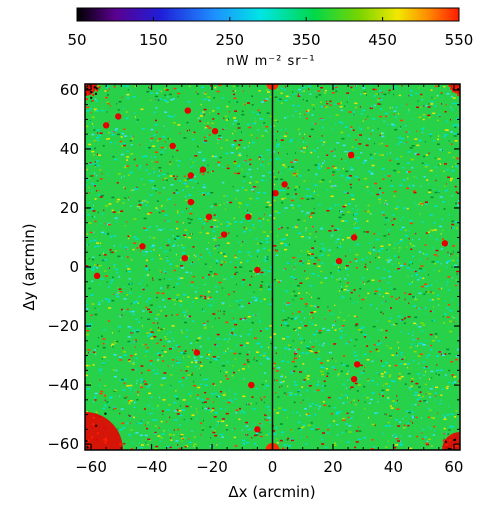 The width and height of the screenshot is (481, 510). Describe the element at coordinates (91, 467) in the screenshot. I see `x-tick-label: −60` at that location.